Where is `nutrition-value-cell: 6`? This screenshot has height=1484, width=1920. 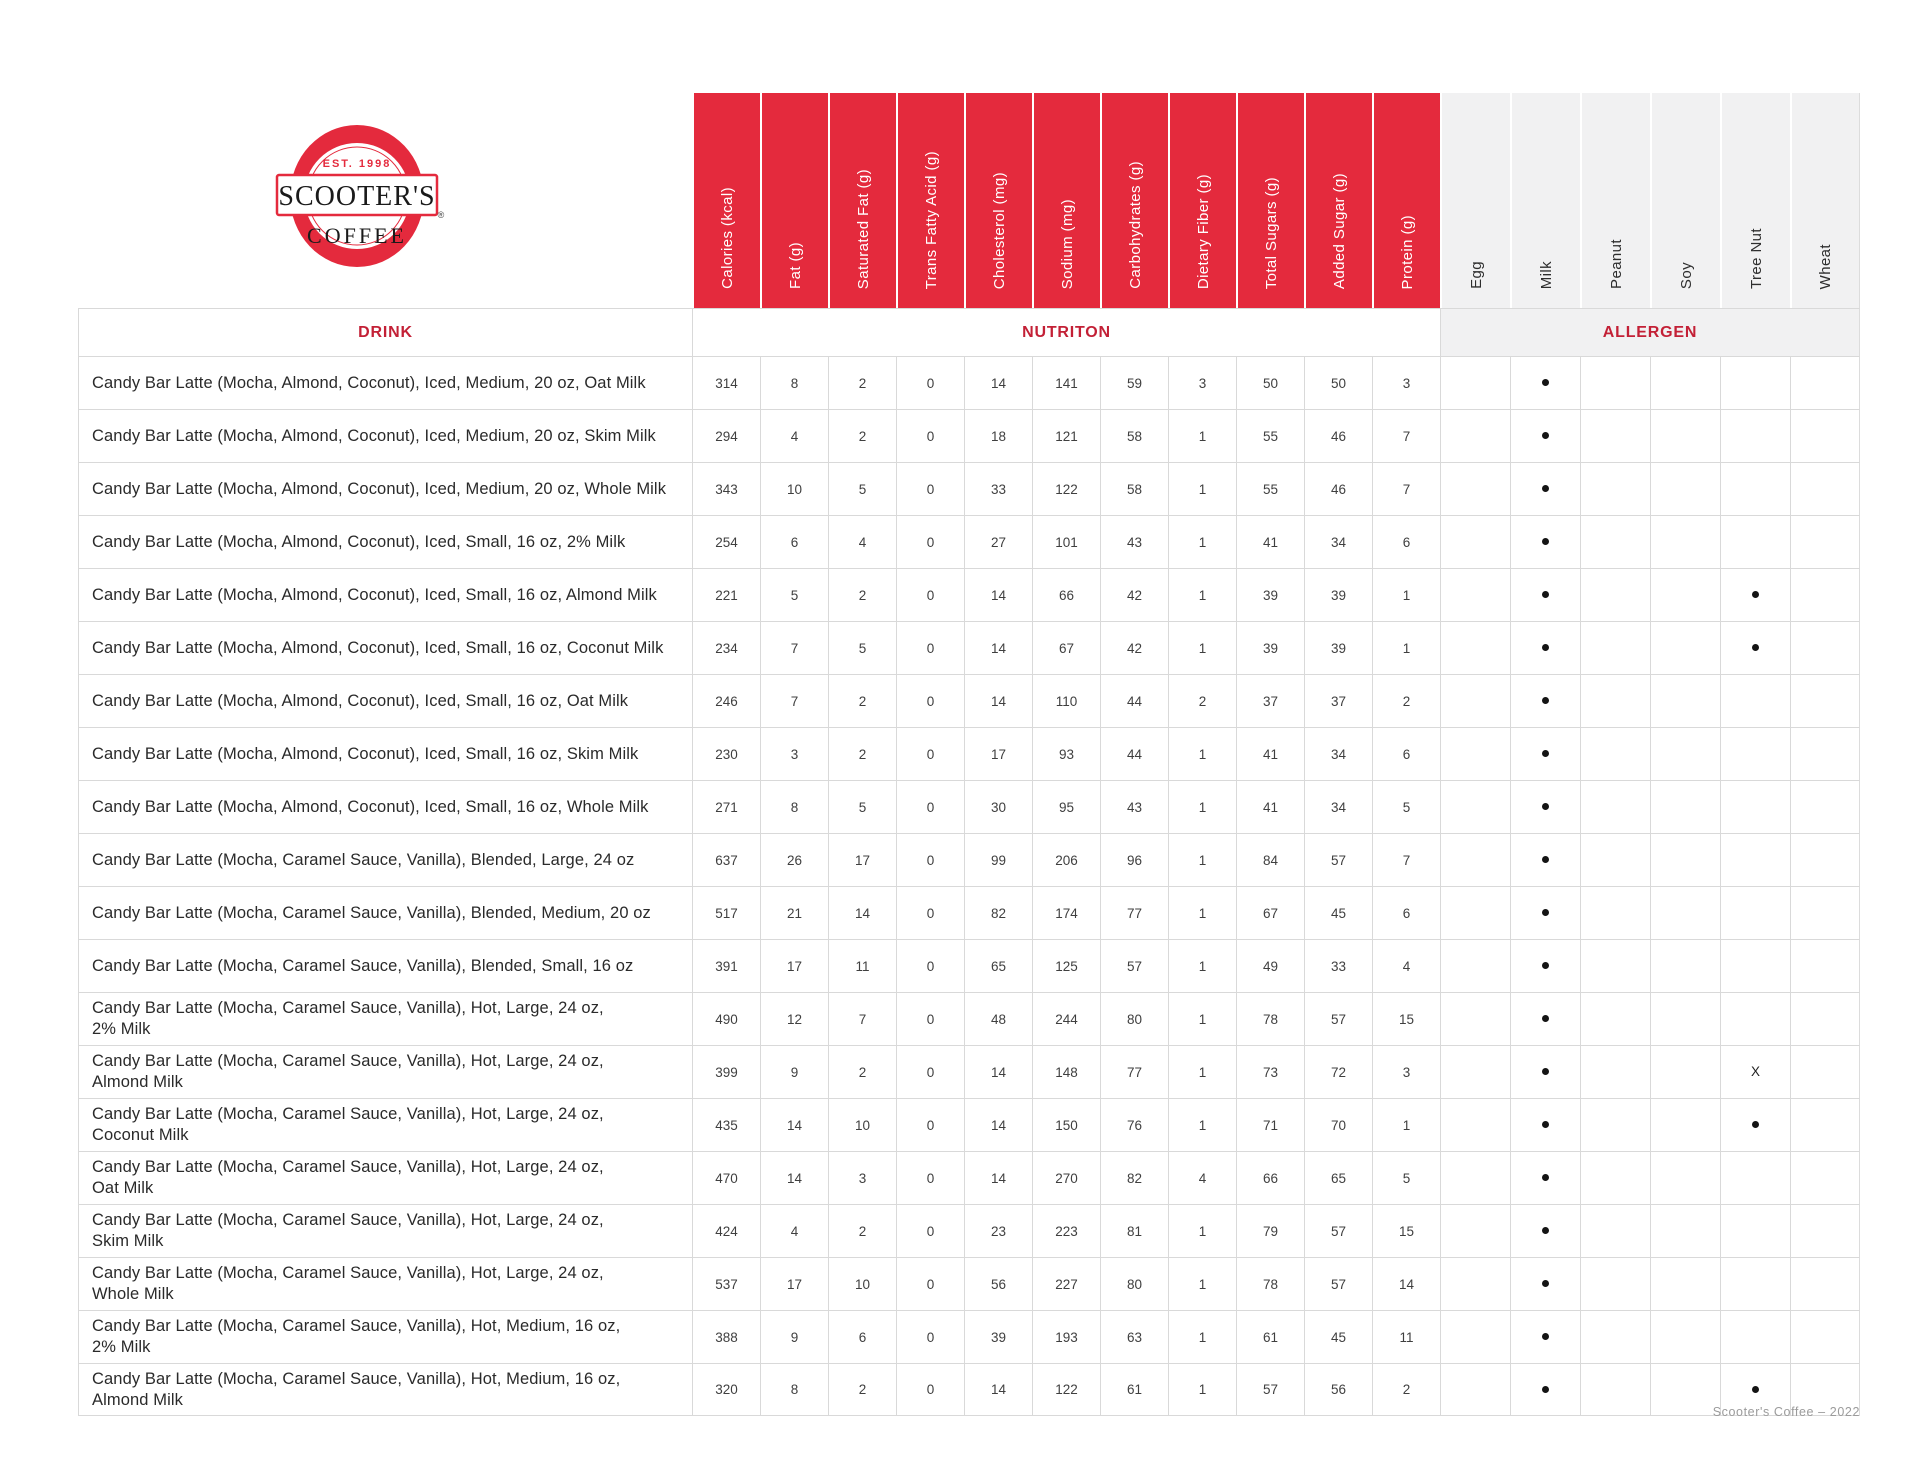 nutrition-value-cell: 6 is located at coordinates (862, 1336).